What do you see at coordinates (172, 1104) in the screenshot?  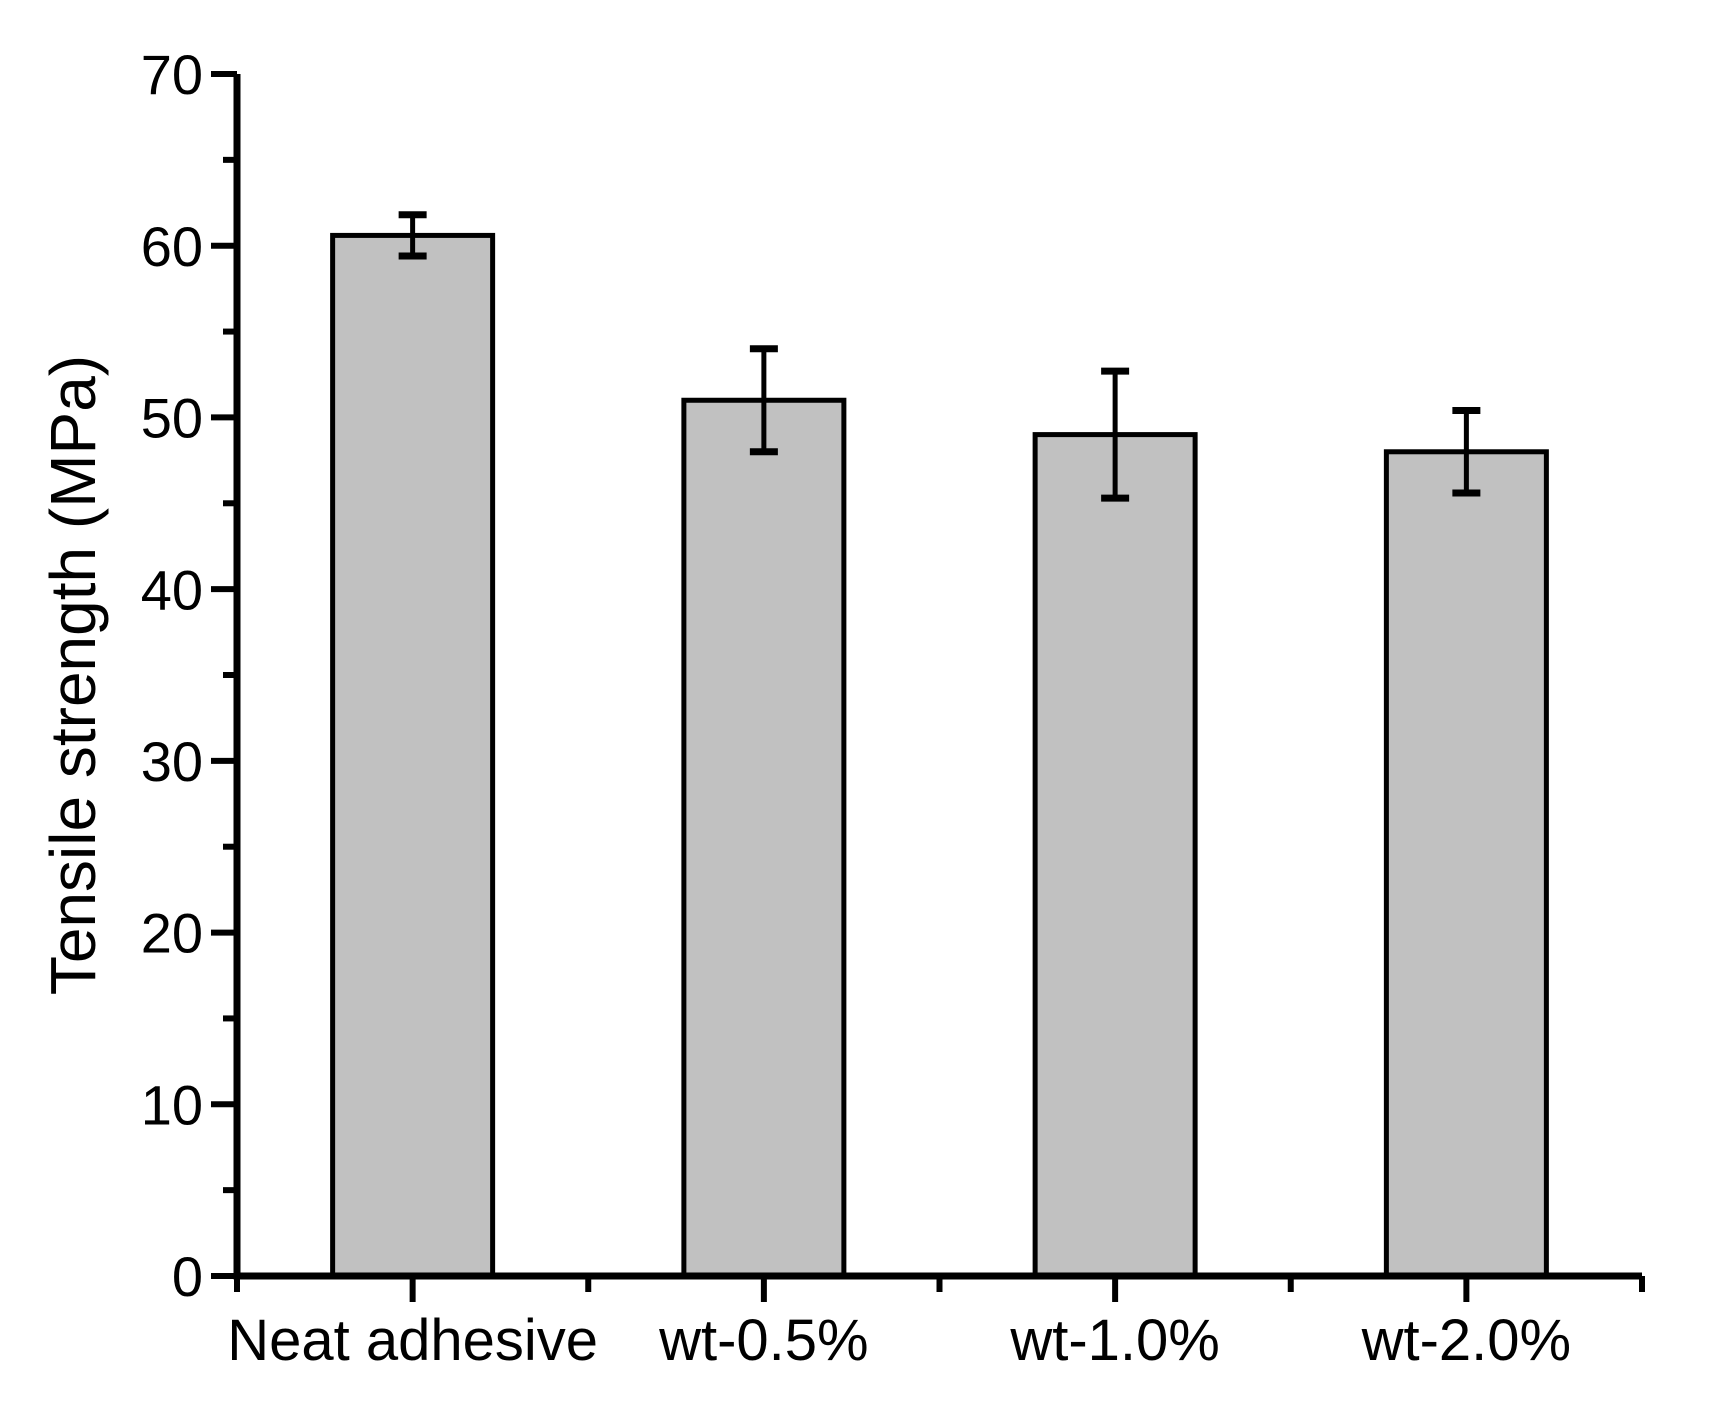 I see `y-tick-label-10: 10` at bounding box center [172, 1104].